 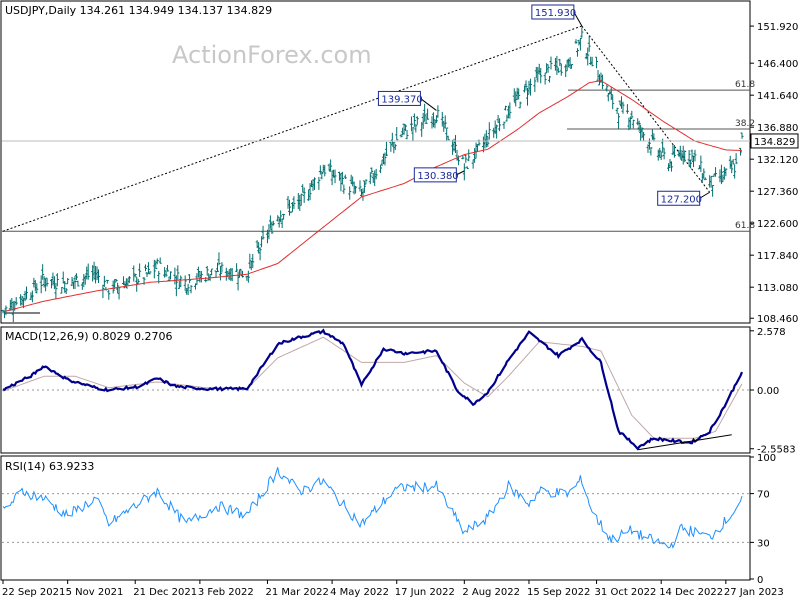 I want to click on price-y-tick-label: 146.400, so click(x=777, y=64).